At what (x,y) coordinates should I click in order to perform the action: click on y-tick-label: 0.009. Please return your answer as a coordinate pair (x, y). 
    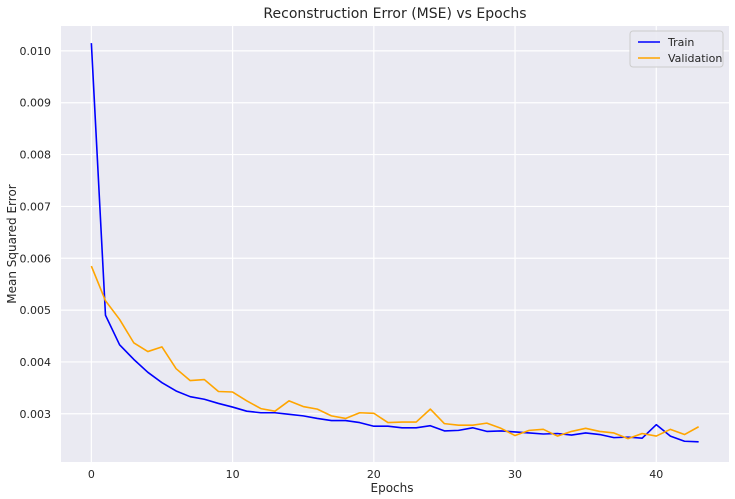
    Looking at the image, I should click on (36, 103).